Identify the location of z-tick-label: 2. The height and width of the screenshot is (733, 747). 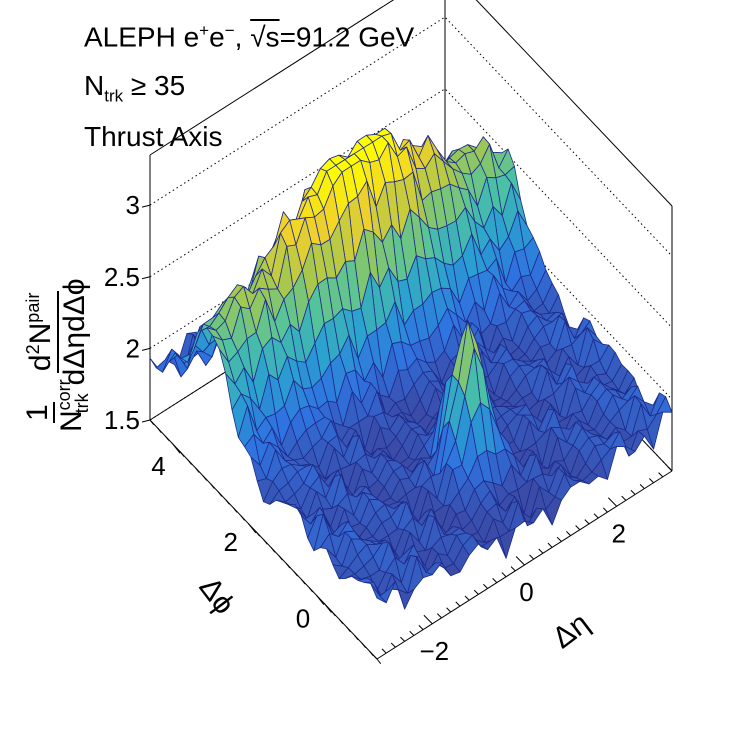
(133, 348).